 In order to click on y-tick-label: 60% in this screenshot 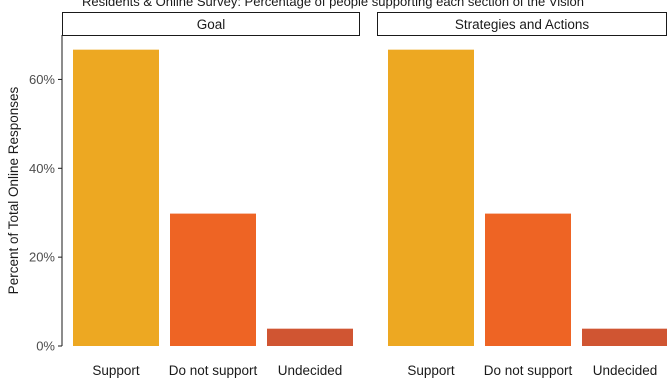, I will do `click(42, 79)`.